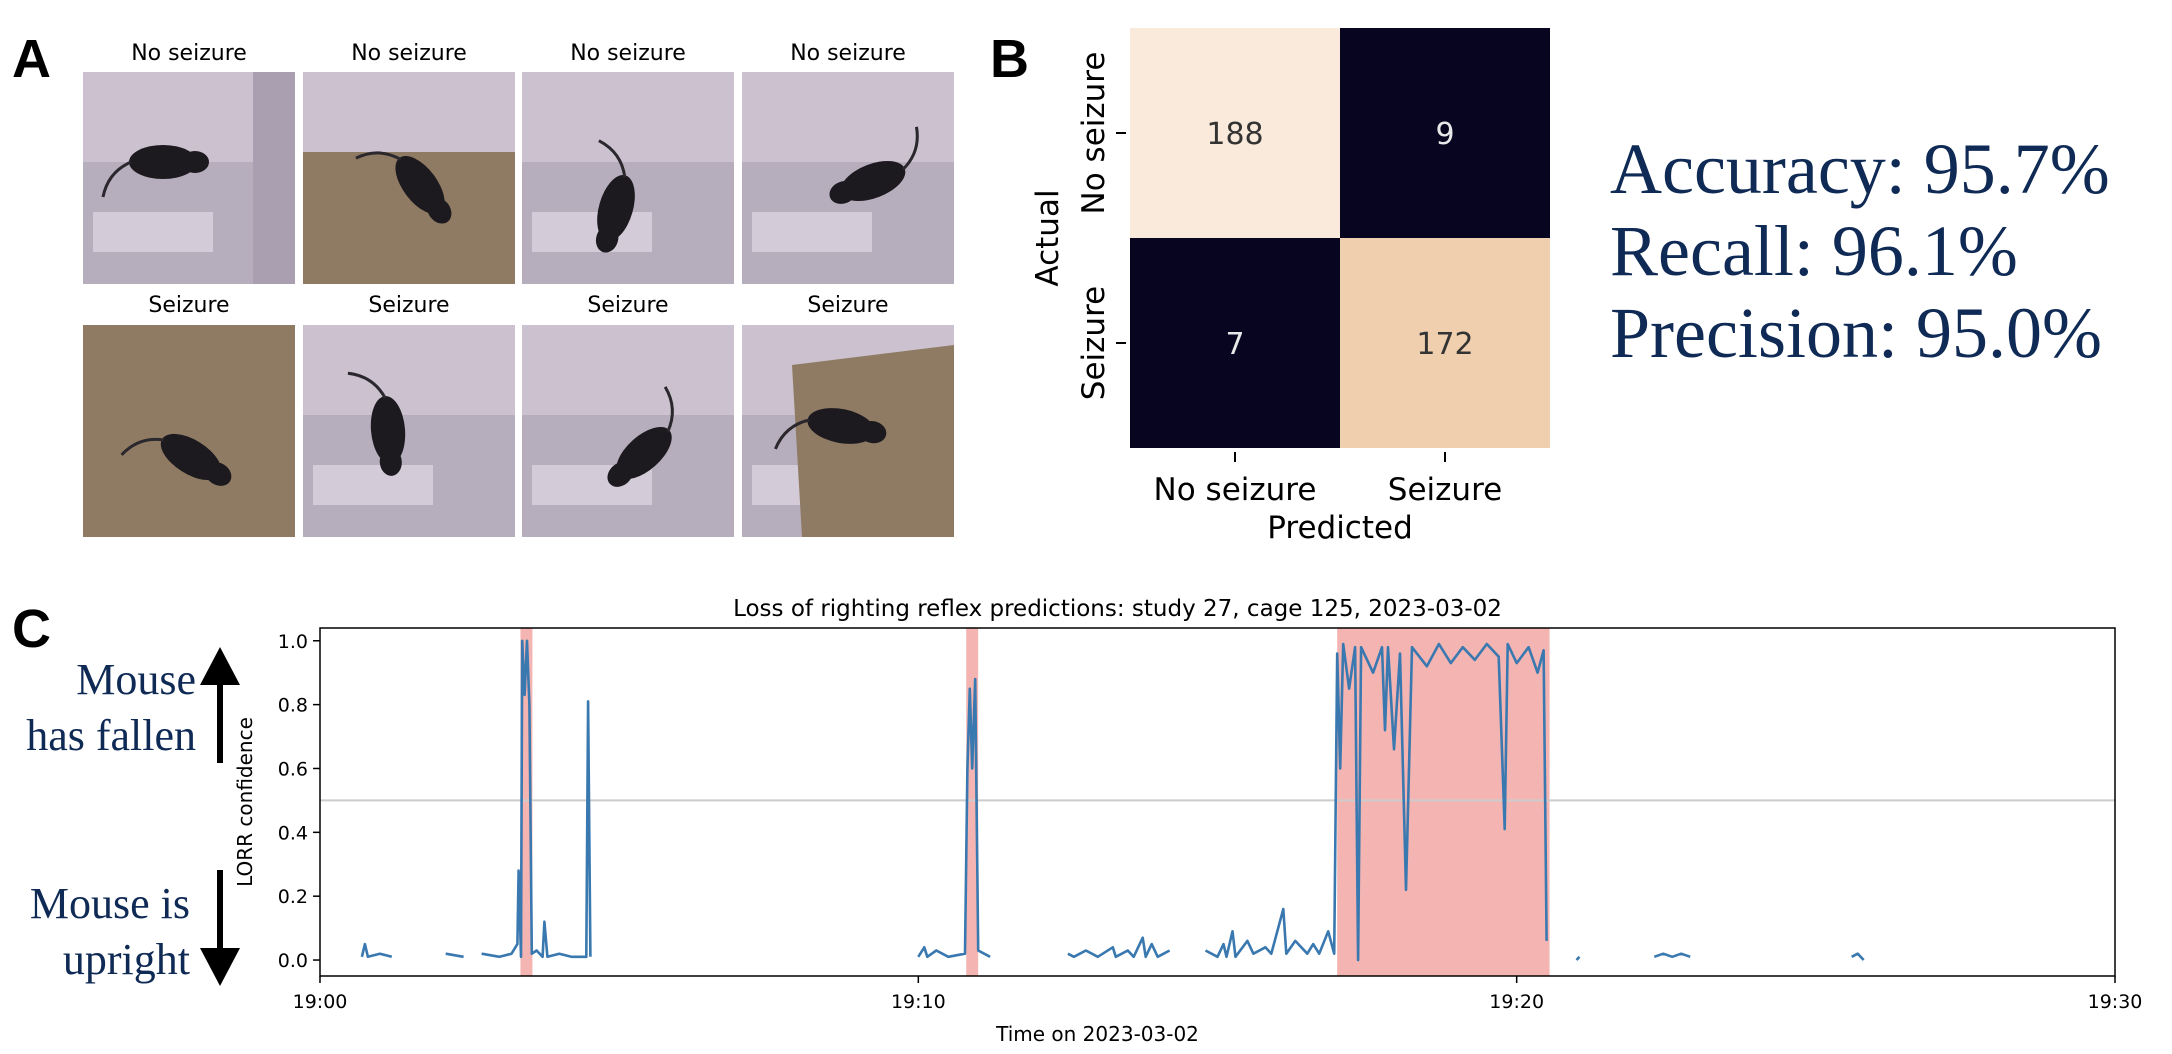  What do you see at coordinates (1094, 133) in the screenshot?
I see `cm-y-tick-label: No seizure` at bounding box center [1094, 133].